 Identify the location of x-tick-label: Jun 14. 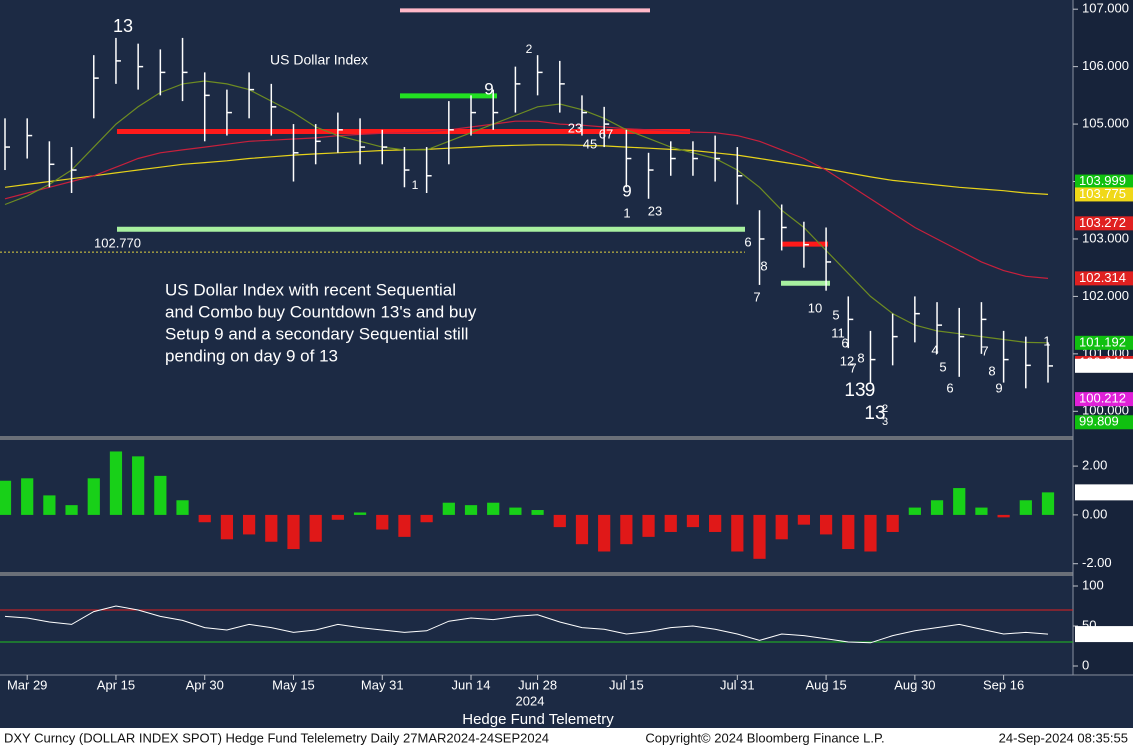
(470, 684).